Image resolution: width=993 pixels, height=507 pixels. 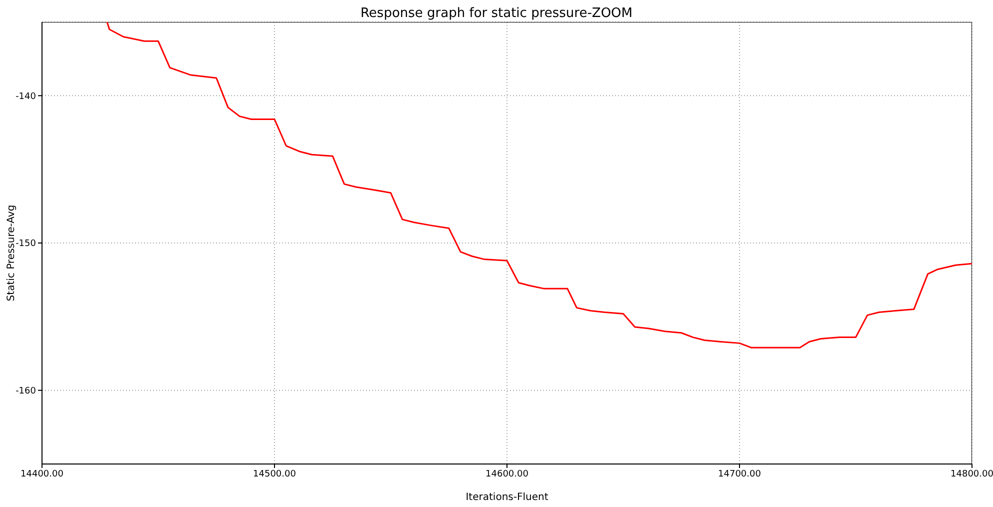 I want to click on y-axis-title: Static Pressure-Avg, so click(x=11, y=253).